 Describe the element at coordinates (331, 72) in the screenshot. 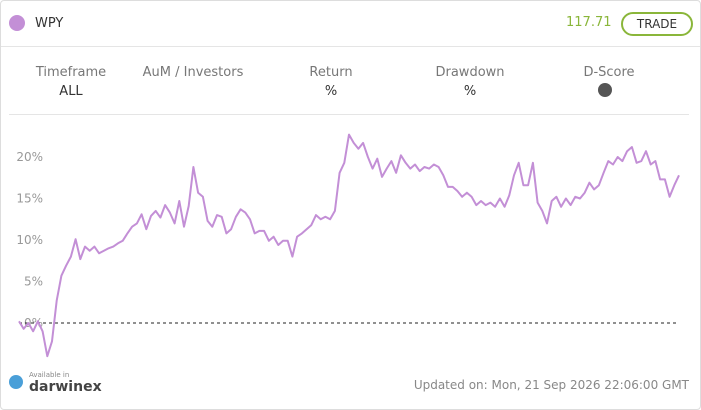

I see `stat-label: Return` at that location.